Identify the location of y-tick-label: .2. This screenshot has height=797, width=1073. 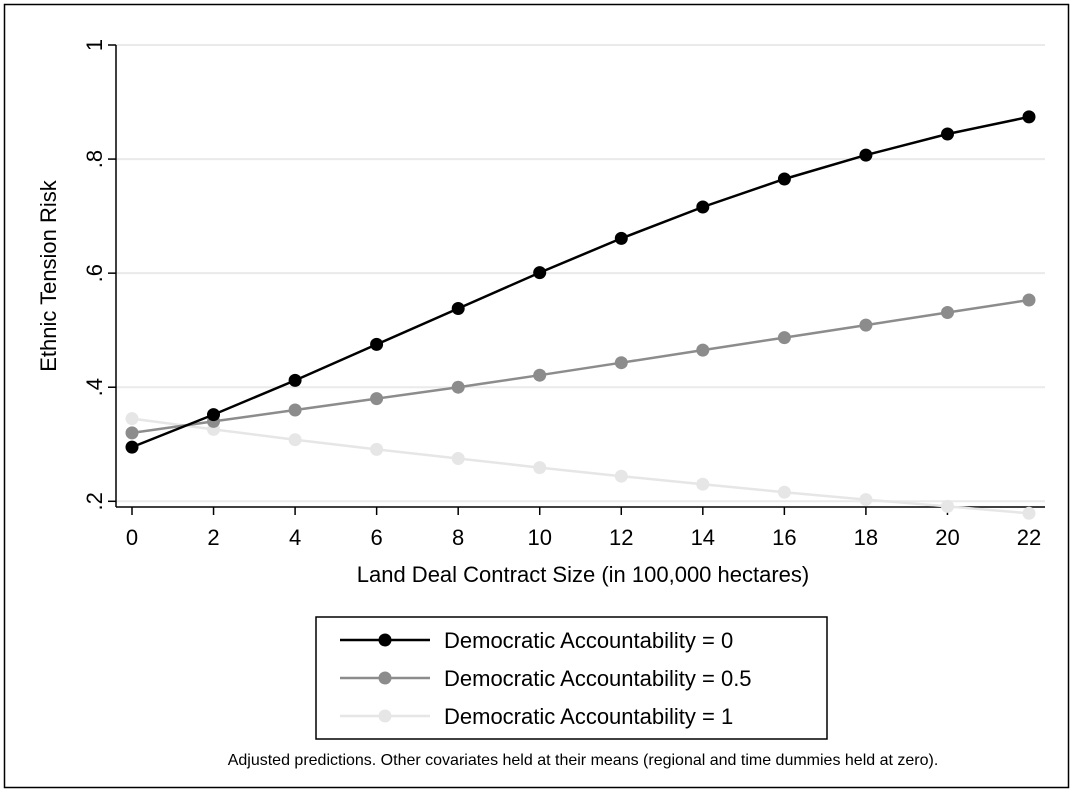
(94, 501).